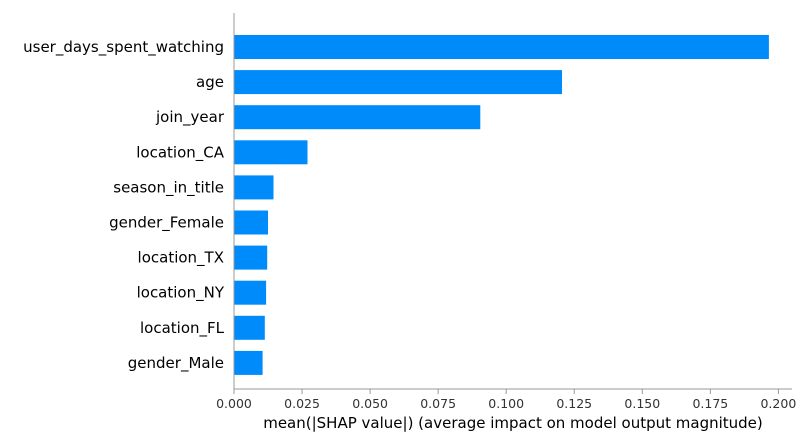  Describe the element at coordinates (181, 258) in the screenshot. I see `category-label: location_TX` at that location.